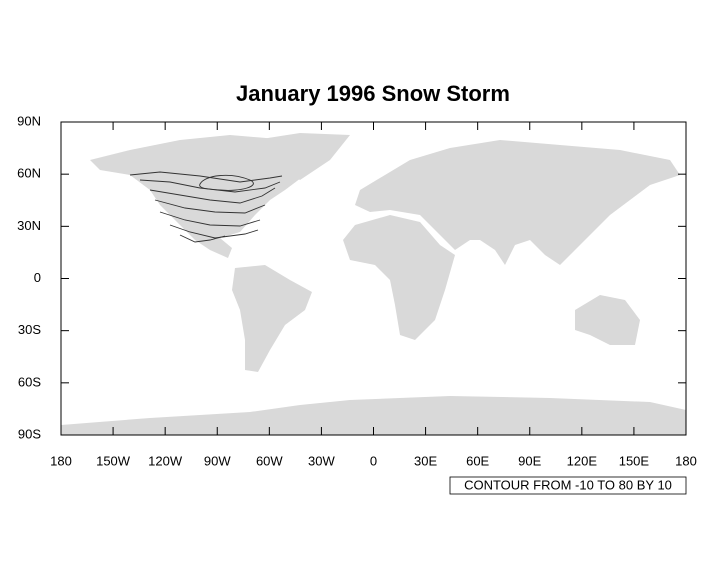 This screenshot has height=585, width=712. What do you see at coordinates (269, 460) in the screenshot?
I see `x-tick-label: 60W` at bounding box center [269, 460].